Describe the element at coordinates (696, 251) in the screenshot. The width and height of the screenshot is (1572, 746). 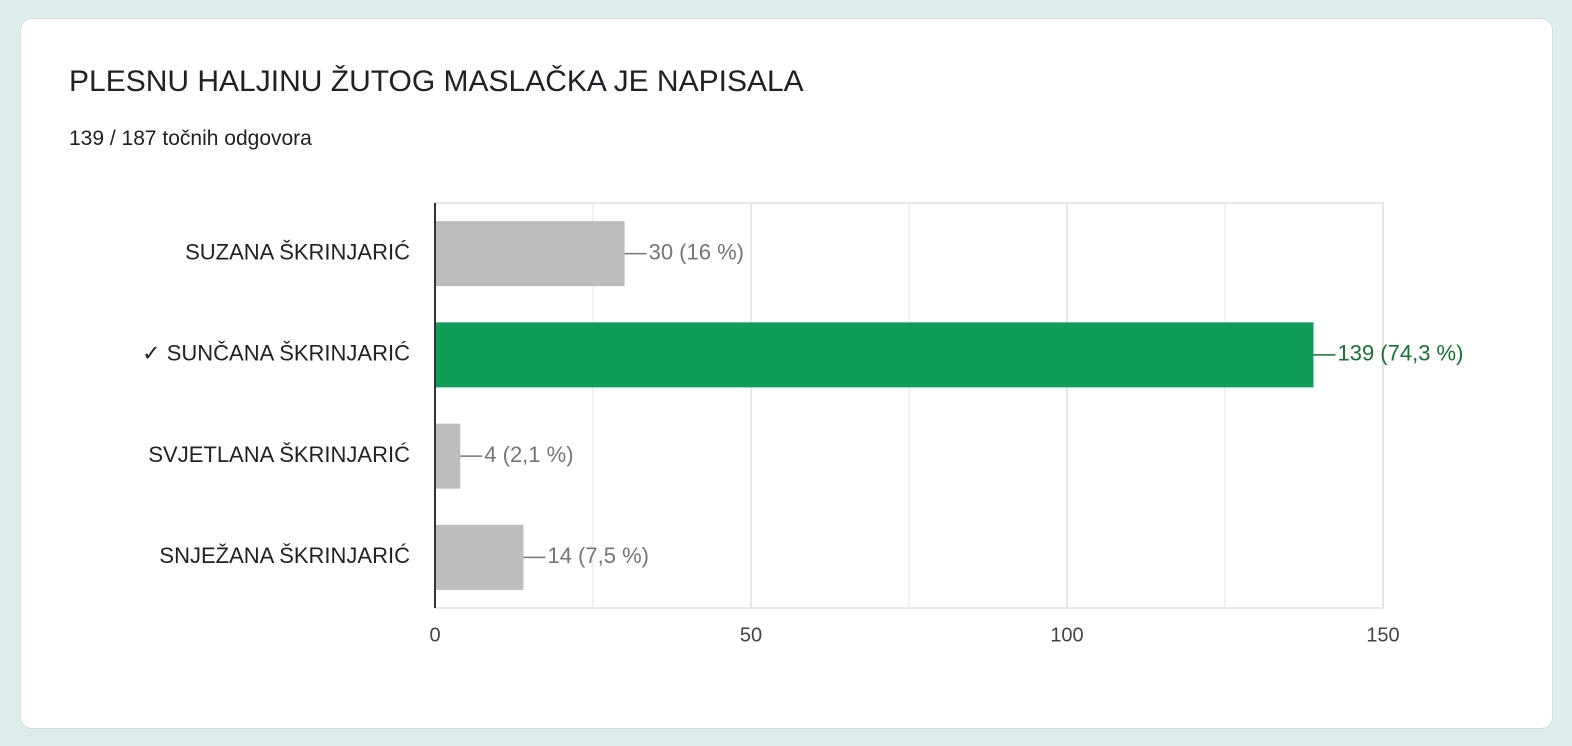
I see `value-label: 30 (16 %)` at that location.